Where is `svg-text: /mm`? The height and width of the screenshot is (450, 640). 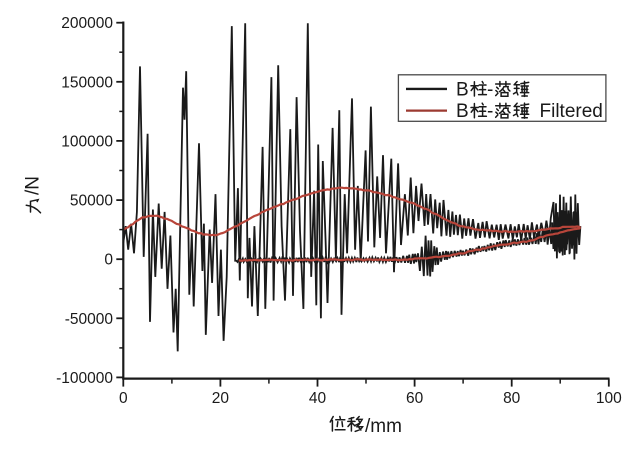
svg-text: /mm is located at coordinates (383, 426).